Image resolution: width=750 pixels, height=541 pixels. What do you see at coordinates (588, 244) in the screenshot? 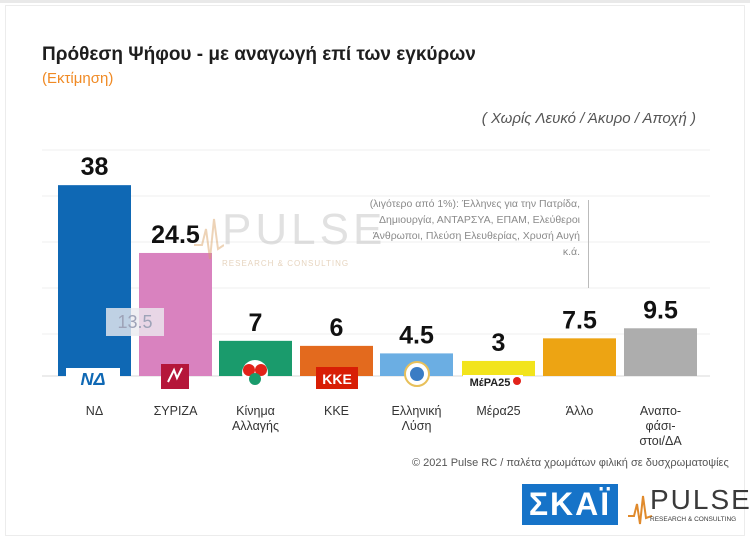
I see `annotation-line` at bounding box center [588, 244].